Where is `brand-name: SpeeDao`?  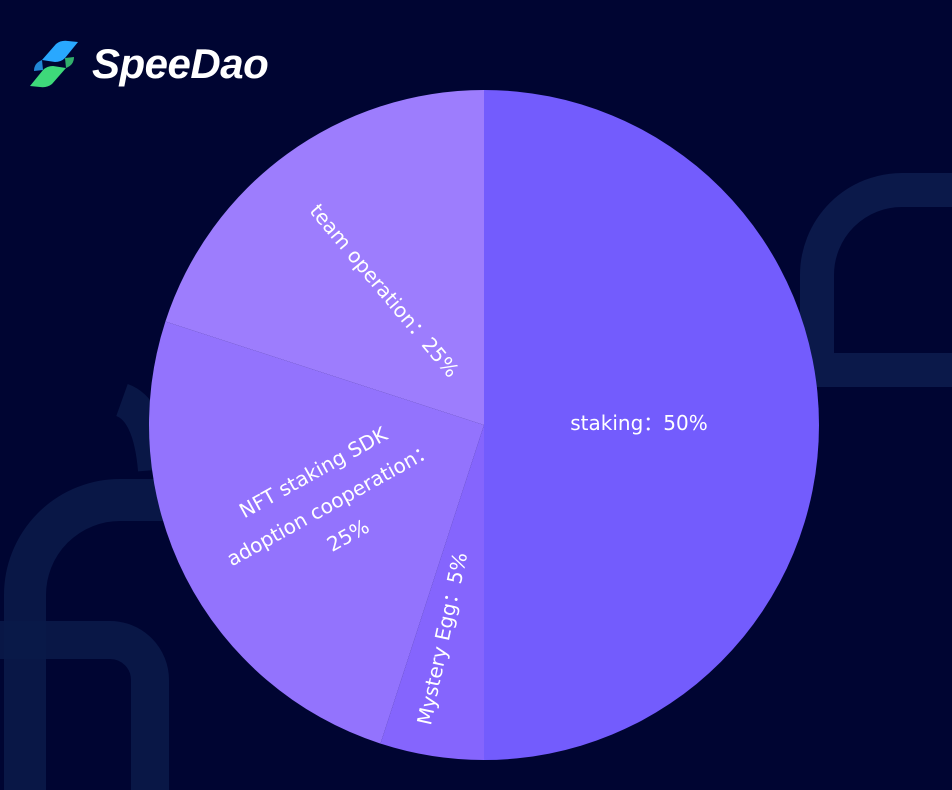
brand-name: SpeeDao is located at coordinates (180, 63).